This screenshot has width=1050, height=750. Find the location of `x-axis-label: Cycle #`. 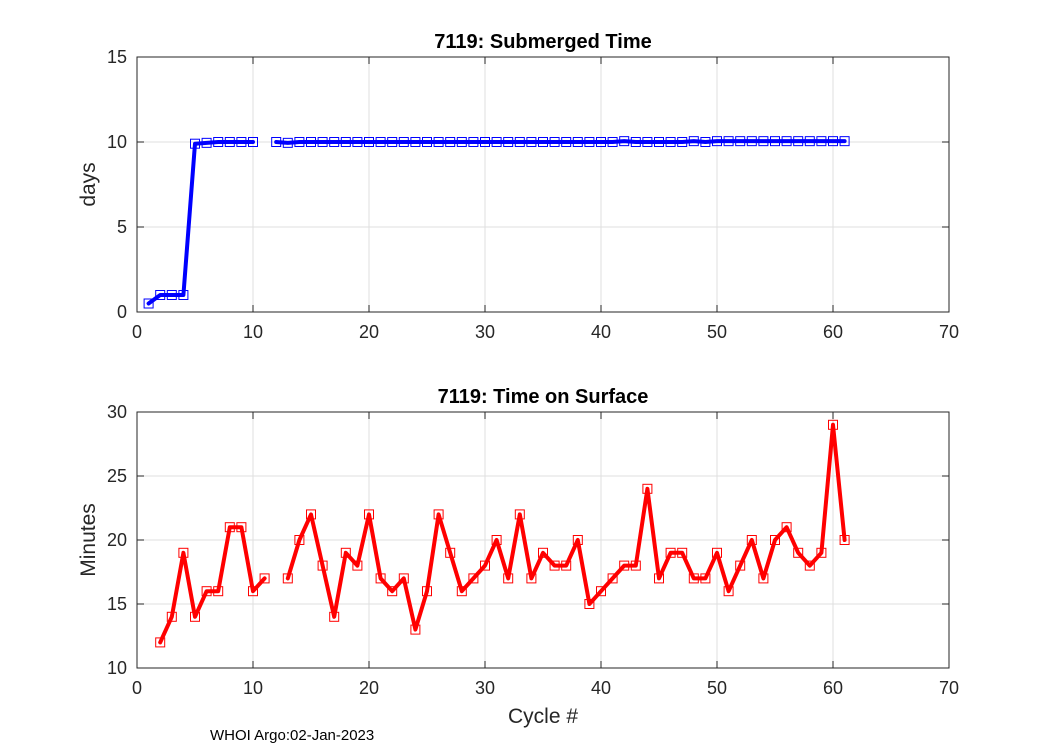

x-axis-label: Cycle # is located at coordinates (543, 716).